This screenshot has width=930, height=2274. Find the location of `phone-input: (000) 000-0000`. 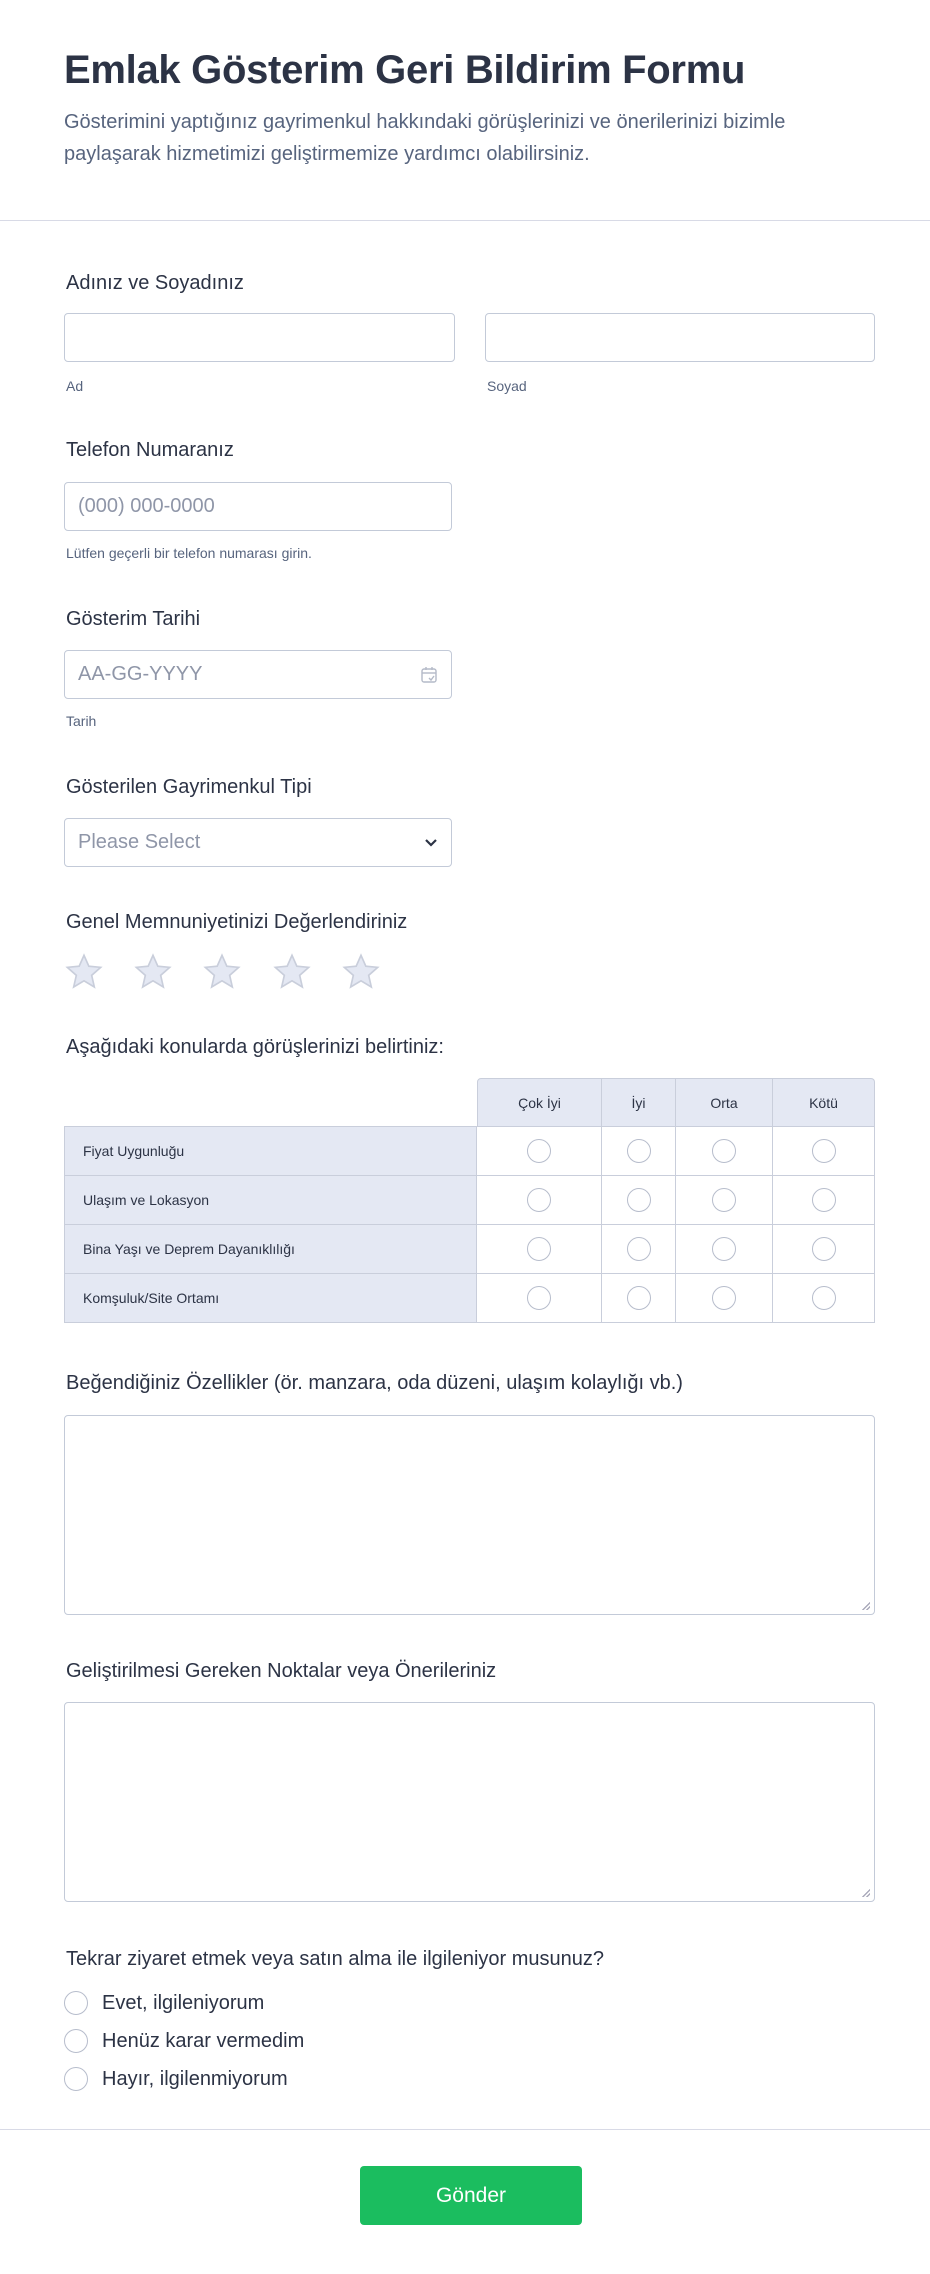

phone-input: (000) 000-0000 is located at coordinates (258, 506).